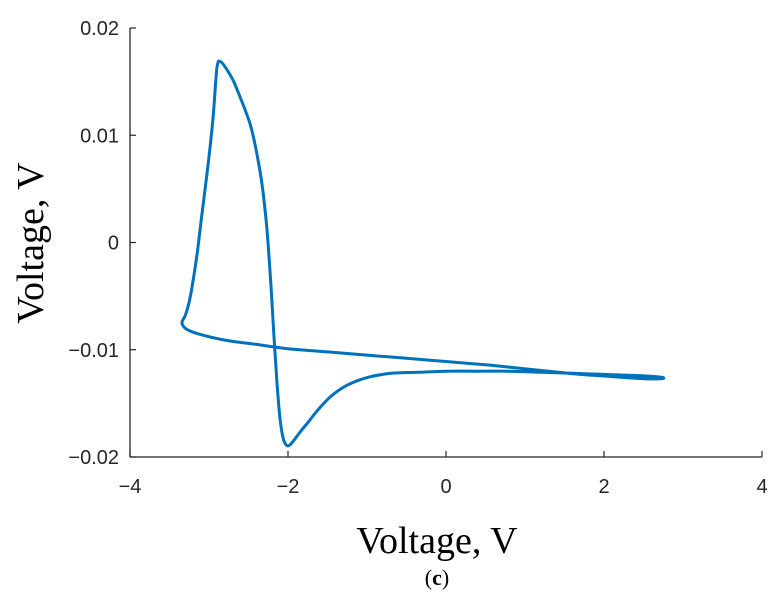  Describe the element at coordinates (288, 487) in the screenshot. I see `x-tick-label: −2` at that location.